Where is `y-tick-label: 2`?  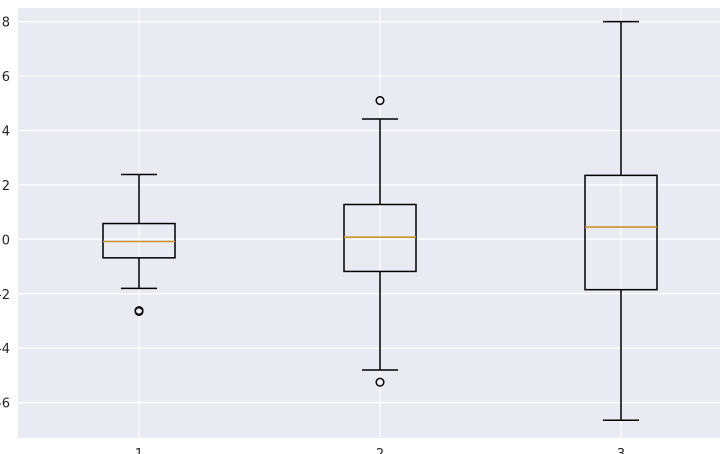
y-tick-label: 2 is located at coordinates (6, 186).